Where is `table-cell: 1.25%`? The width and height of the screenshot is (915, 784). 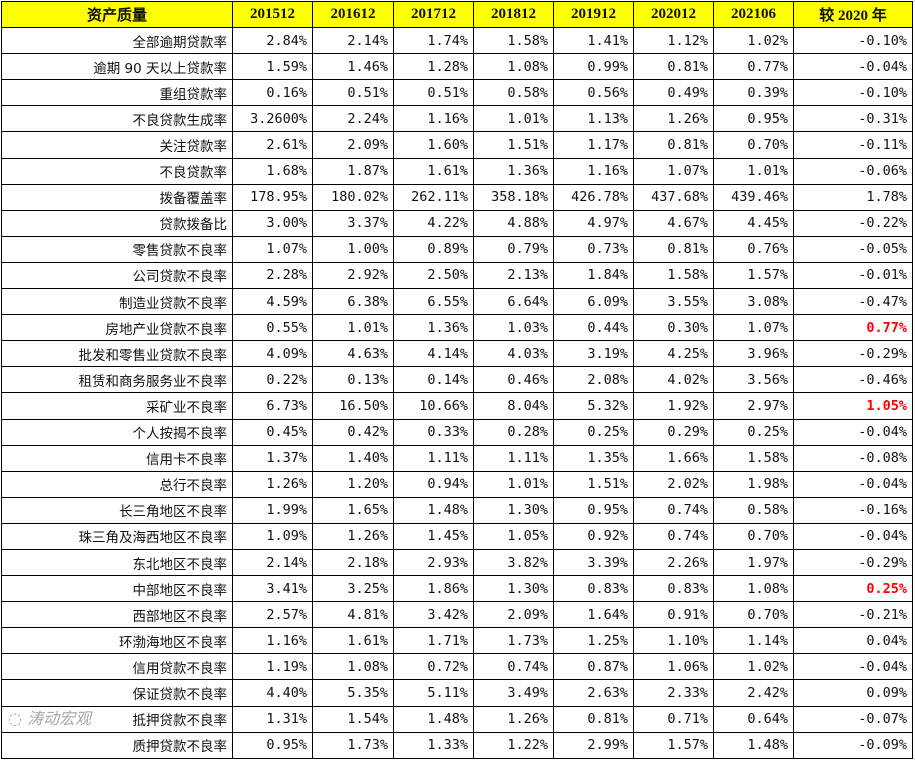
table-cell: 1.25% is located at coordinates (593, 641).